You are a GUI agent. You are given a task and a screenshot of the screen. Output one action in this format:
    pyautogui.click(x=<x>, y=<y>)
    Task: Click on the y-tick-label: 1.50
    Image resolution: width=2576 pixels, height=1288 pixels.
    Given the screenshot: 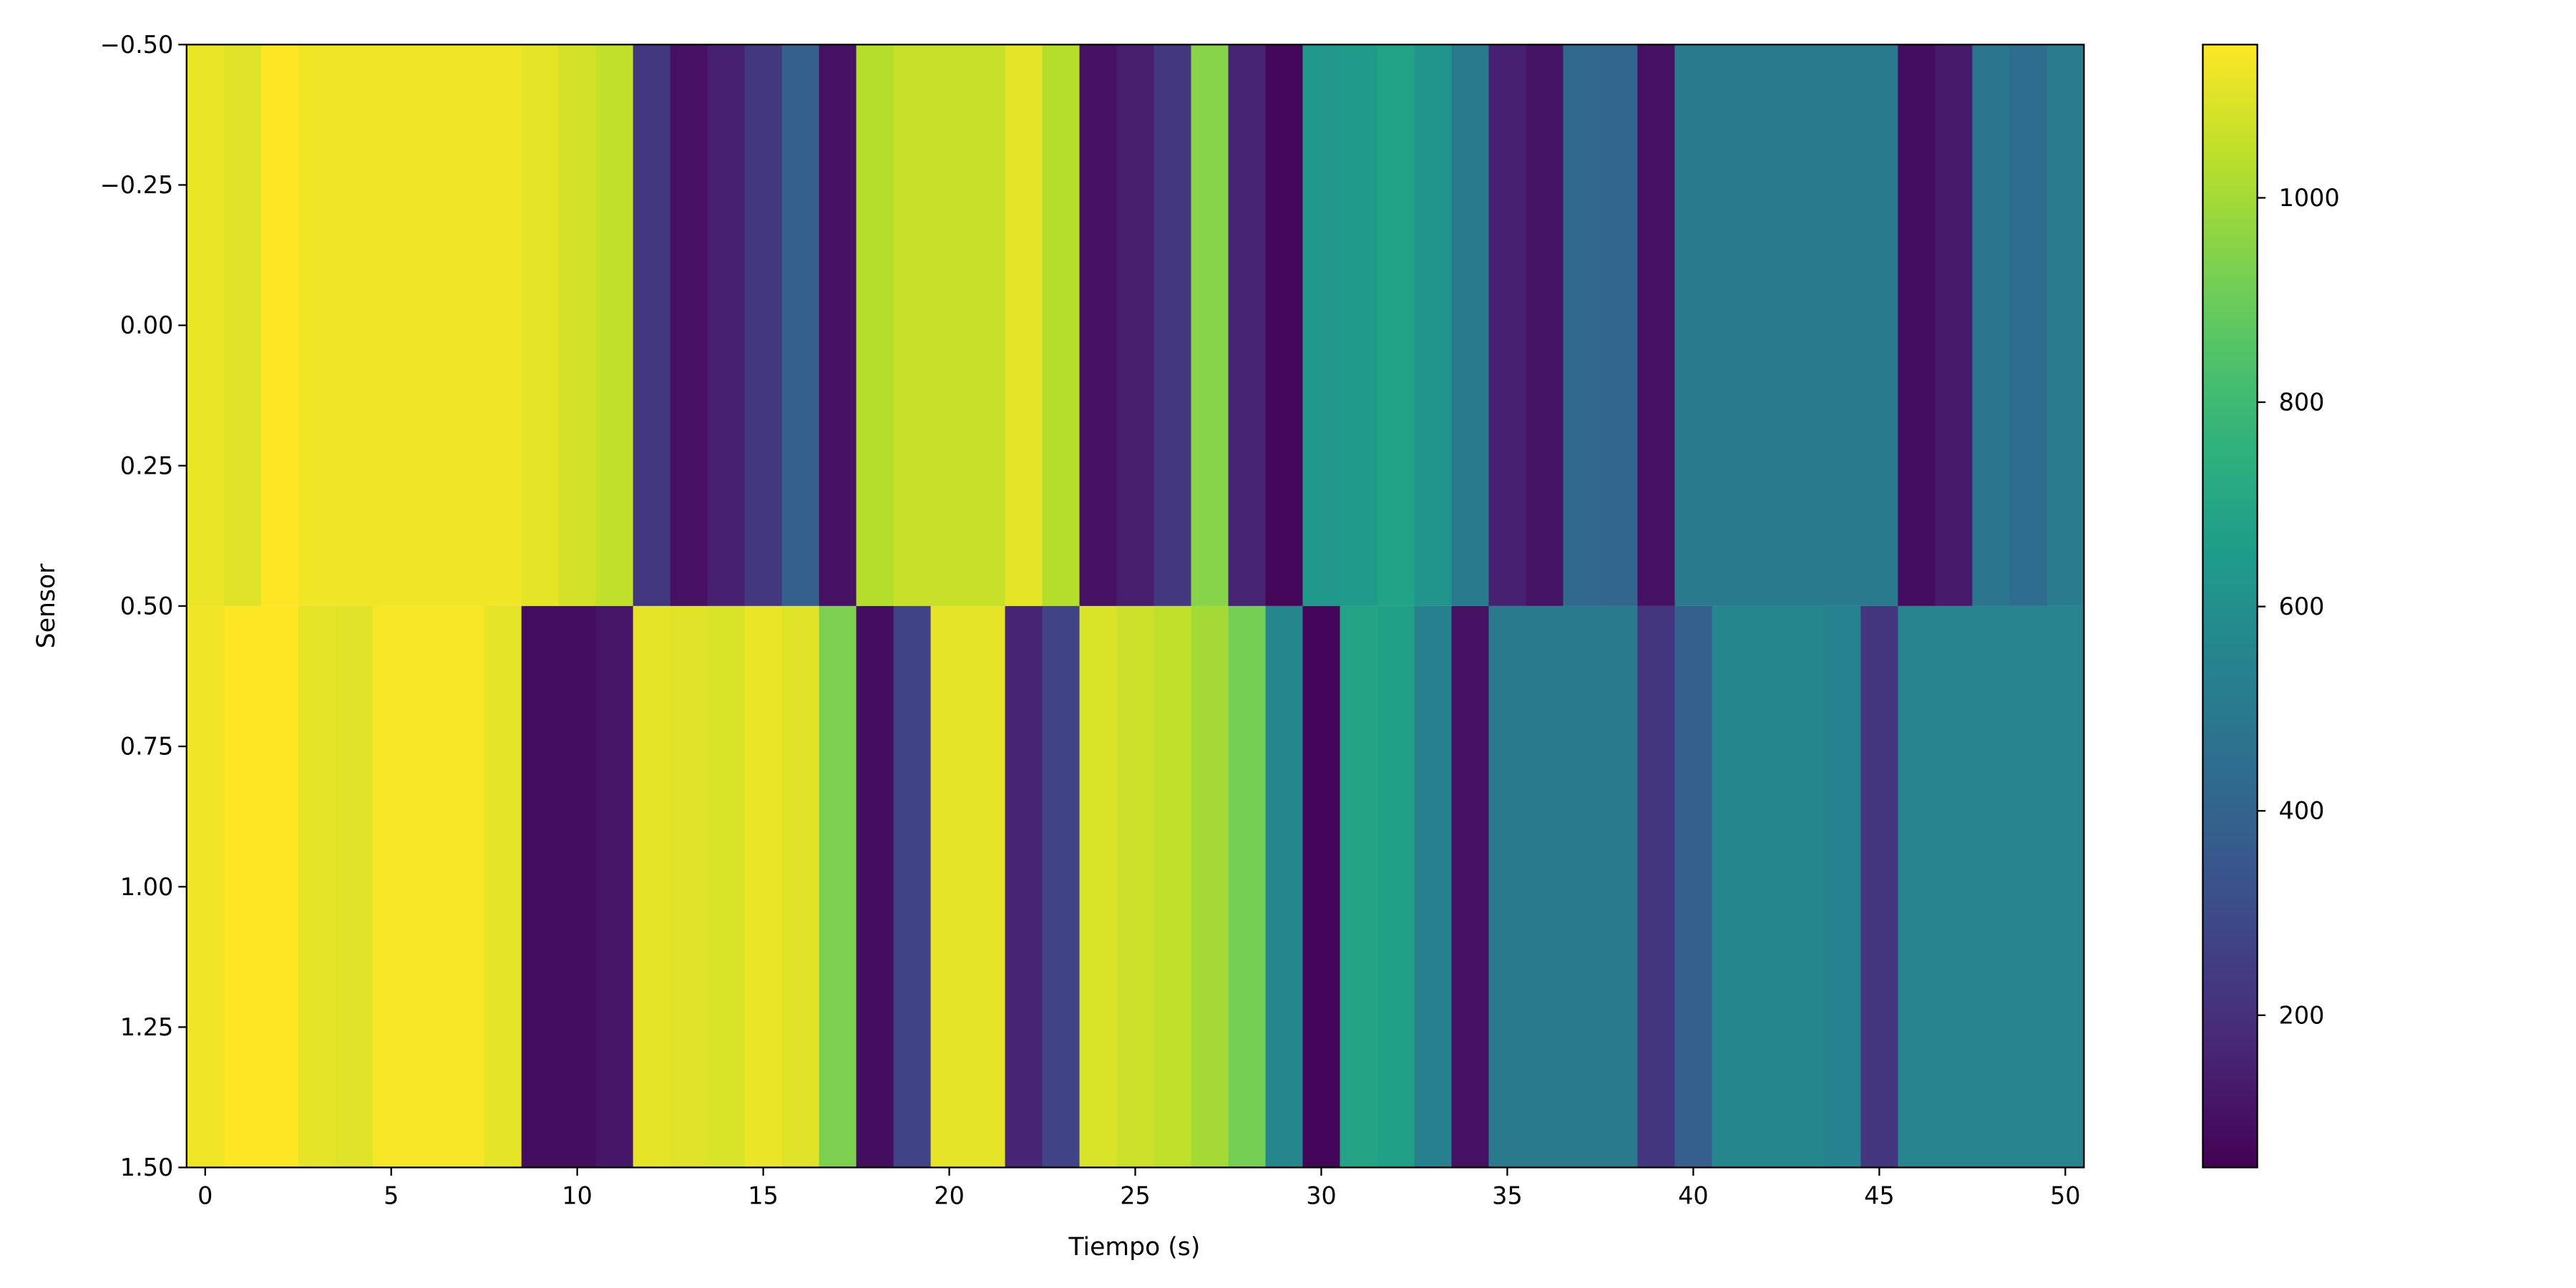 What is the action you would take?
    pyautogui.click(x=147, y=1167)
    